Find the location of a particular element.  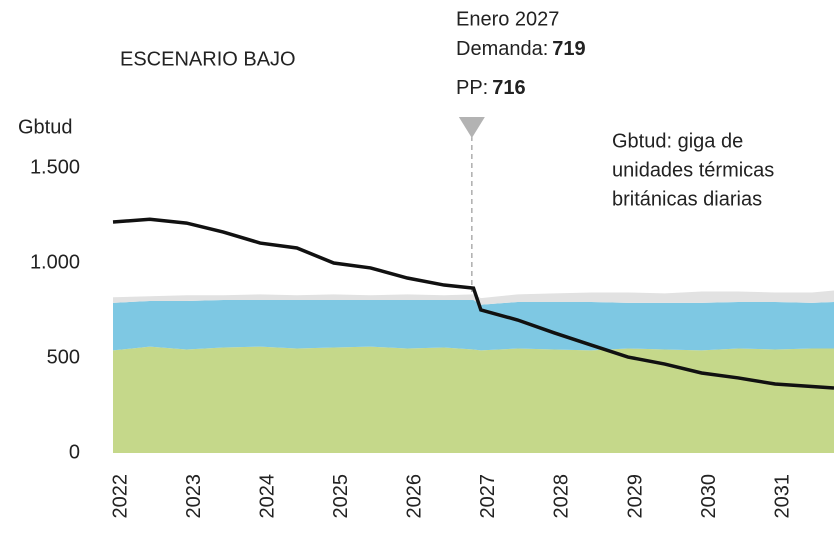

note-line: Gbtud: giga de is located at coordinates (677, 141).